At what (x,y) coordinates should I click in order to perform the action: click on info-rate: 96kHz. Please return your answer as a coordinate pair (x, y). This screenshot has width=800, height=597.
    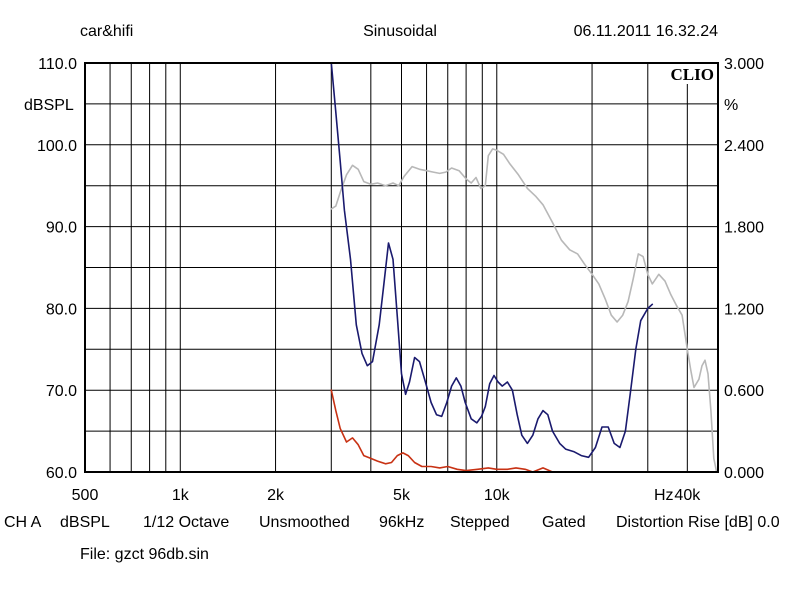
    Looking at the image, I should click on (402, 522).